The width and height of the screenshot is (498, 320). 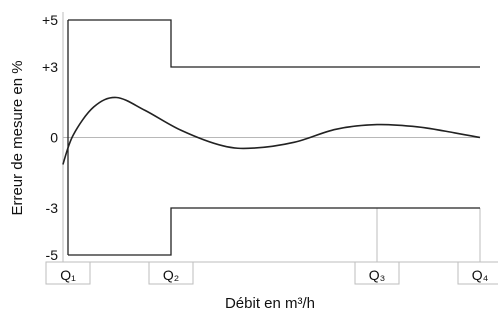 What do you see at coordinates (271, 273) in the screenshot?
I see `x-axis-ticks: Q₁ Q₂ Q₃ Q₄` at bounding box center [271, 273].